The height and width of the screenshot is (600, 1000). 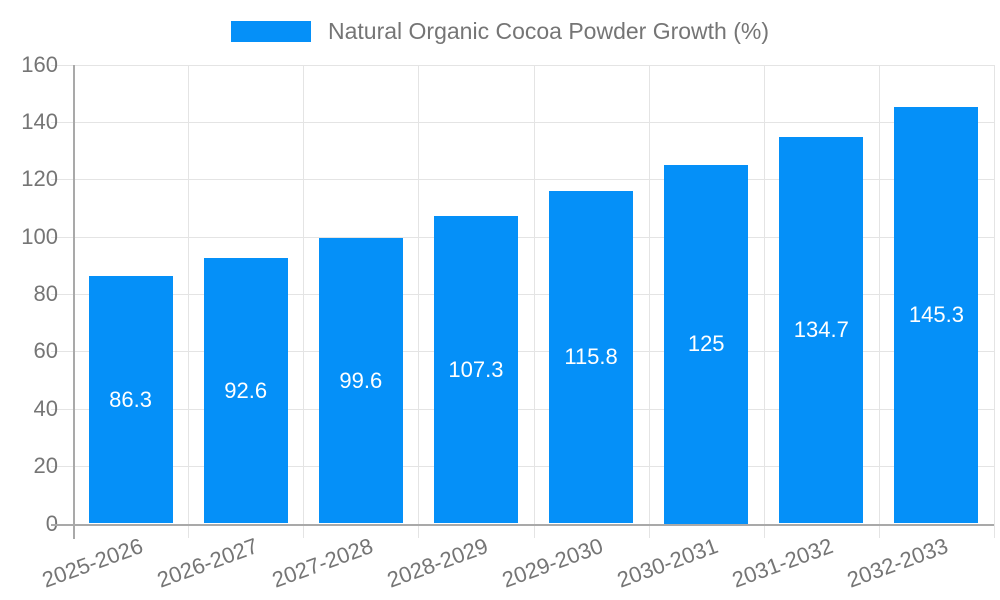 I want to click on bar-value-label: 115.8, so click(x=591, y=357).